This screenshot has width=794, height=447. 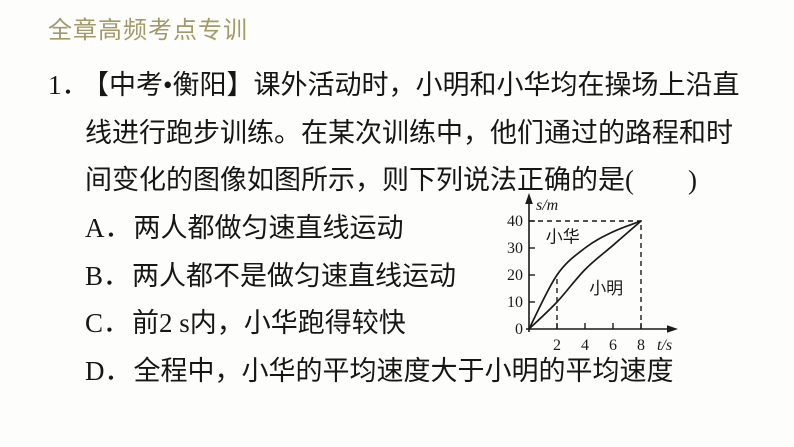 I want to click on series-label-xiaohua: 小华, so click(x=563, y=237).